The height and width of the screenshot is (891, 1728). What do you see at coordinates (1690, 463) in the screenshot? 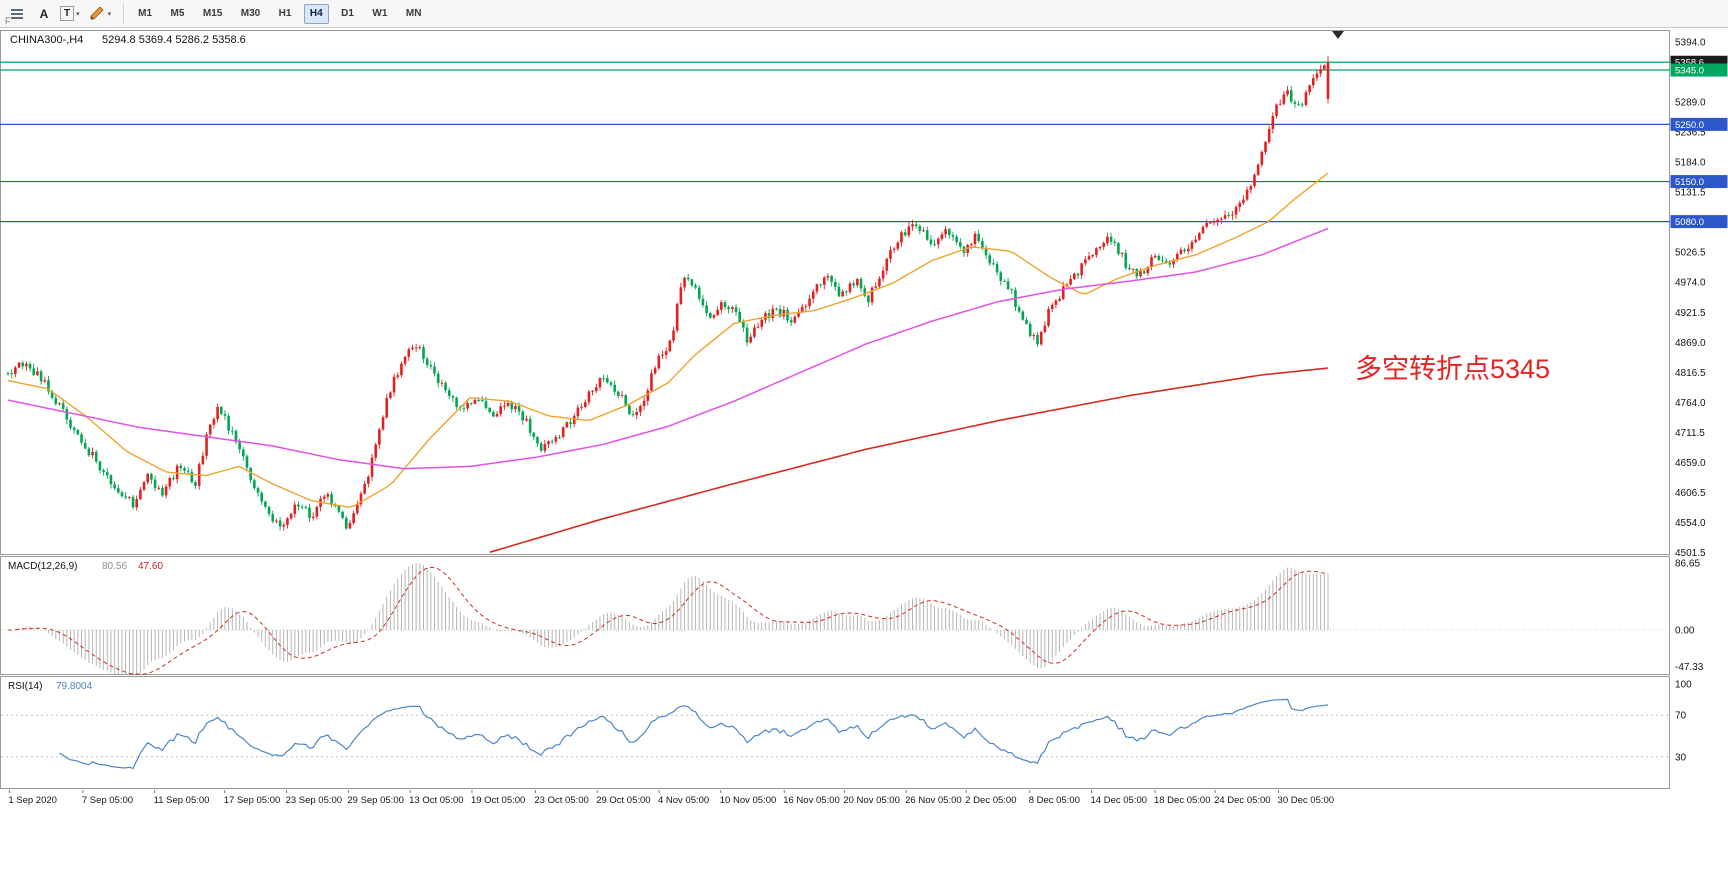
I see `svg-text: 4659.0` at bounding box center [1690, 463].